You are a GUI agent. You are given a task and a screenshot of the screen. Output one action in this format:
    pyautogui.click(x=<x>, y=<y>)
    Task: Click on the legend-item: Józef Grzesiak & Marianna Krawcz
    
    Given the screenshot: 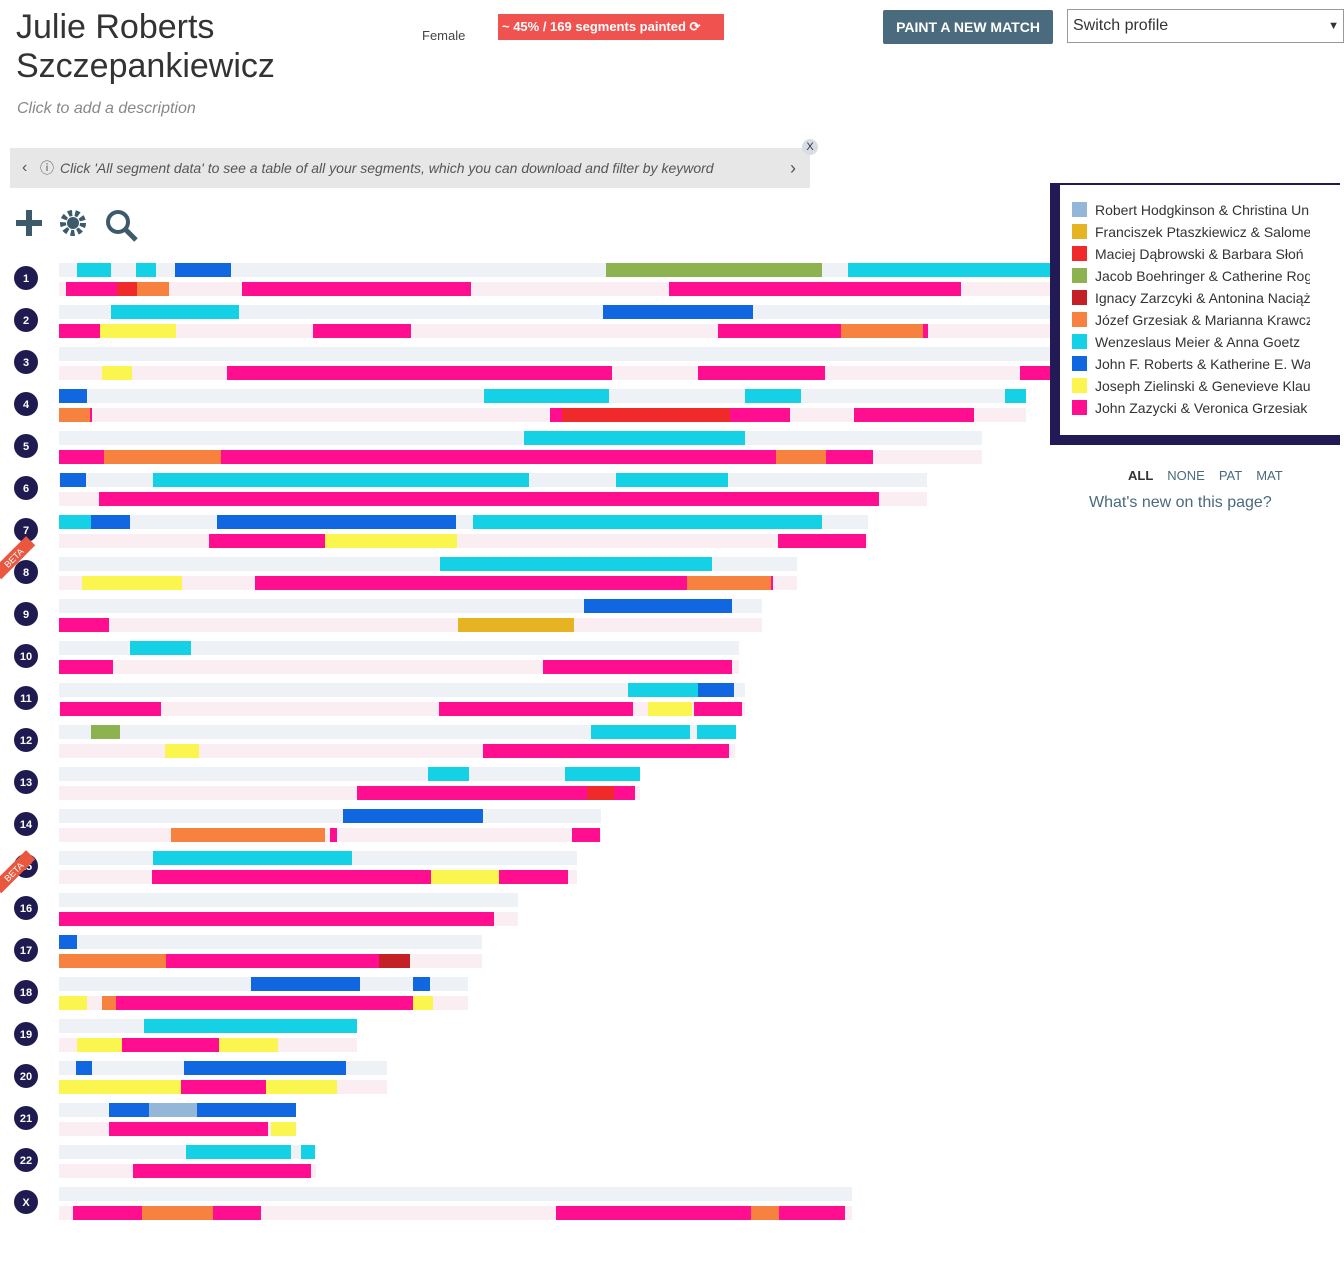 What is the action you would take?
    pyautogui.click(x=1191, y=321)
    